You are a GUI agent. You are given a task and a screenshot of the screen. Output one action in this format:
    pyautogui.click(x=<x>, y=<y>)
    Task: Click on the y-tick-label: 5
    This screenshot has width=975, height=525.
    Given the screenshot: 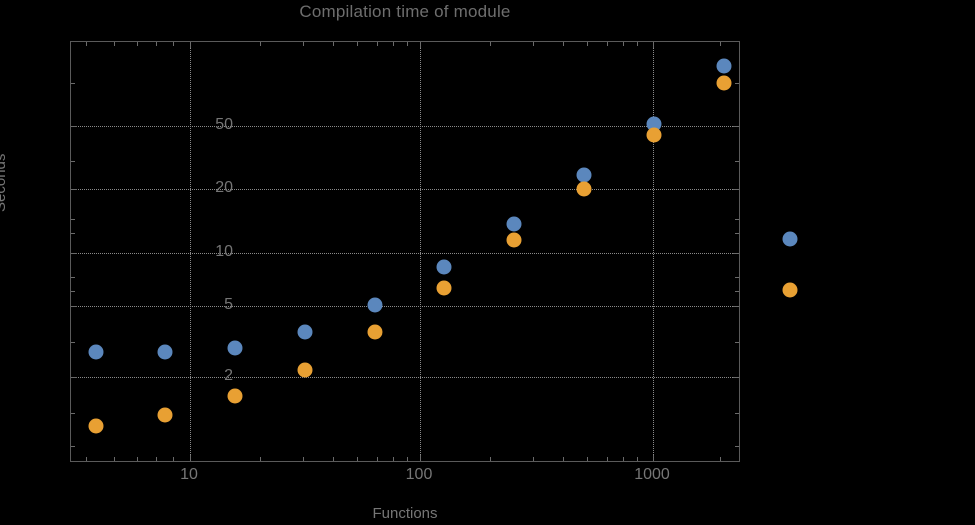 What is the action you would take?
    pyautogui.click(x=228, y=304)
    